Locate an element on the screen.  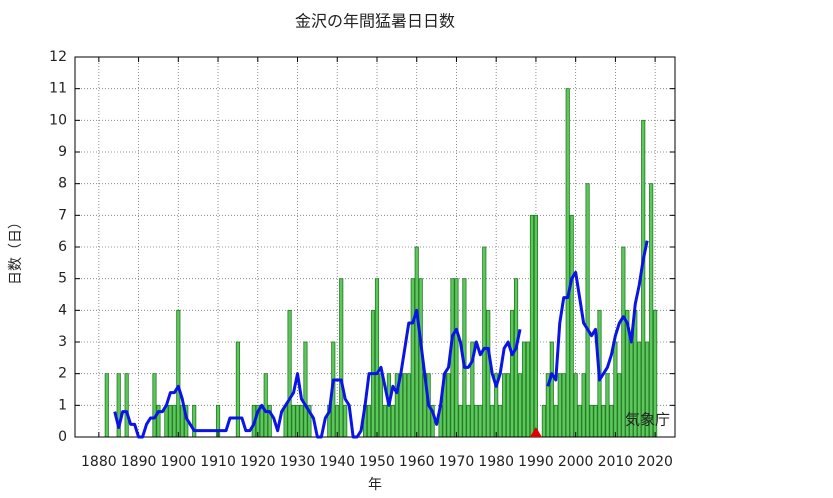
x-tick-label: 2000 is located at coordinates (576, 462).